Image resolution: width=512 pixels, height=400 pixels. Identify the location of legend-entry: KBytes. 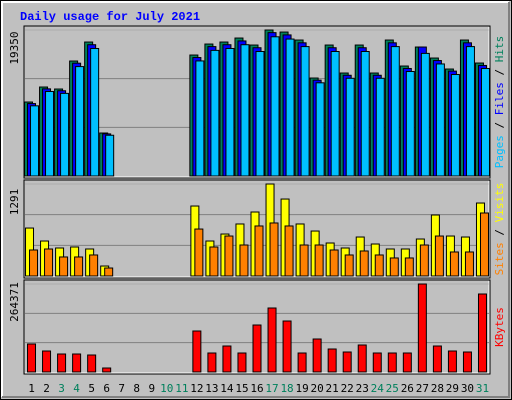
(499, 327).